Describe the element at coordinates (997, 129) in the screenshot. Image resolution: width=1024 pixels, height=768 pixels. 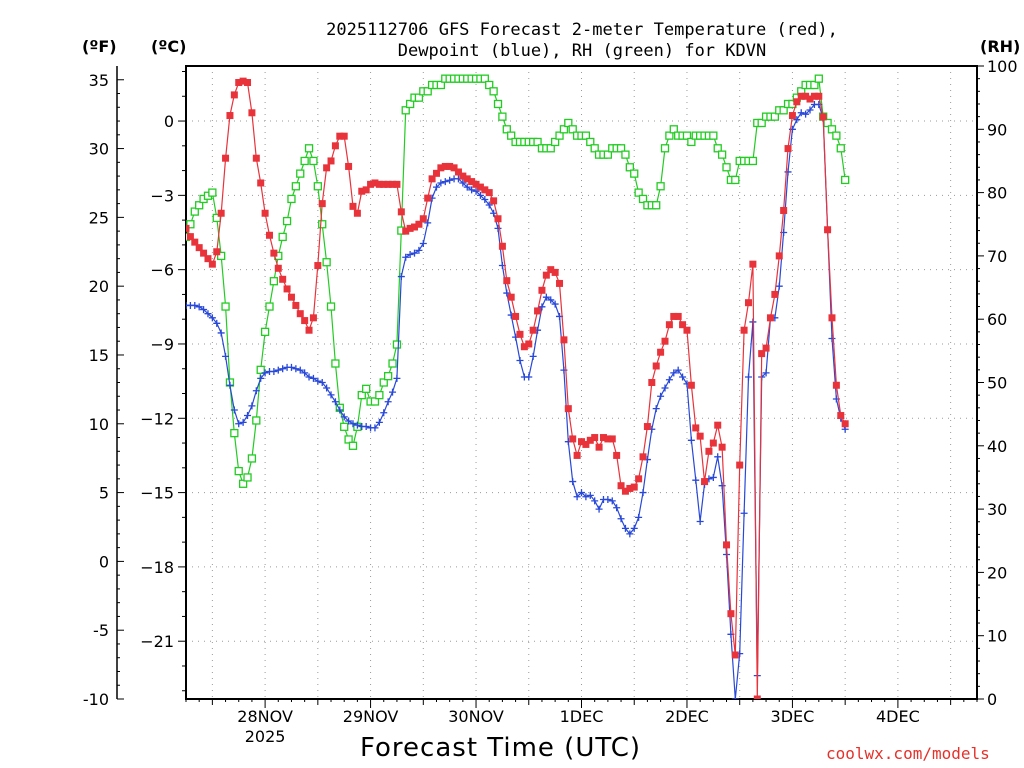
I see `rh-tick-label: 90` at that location.